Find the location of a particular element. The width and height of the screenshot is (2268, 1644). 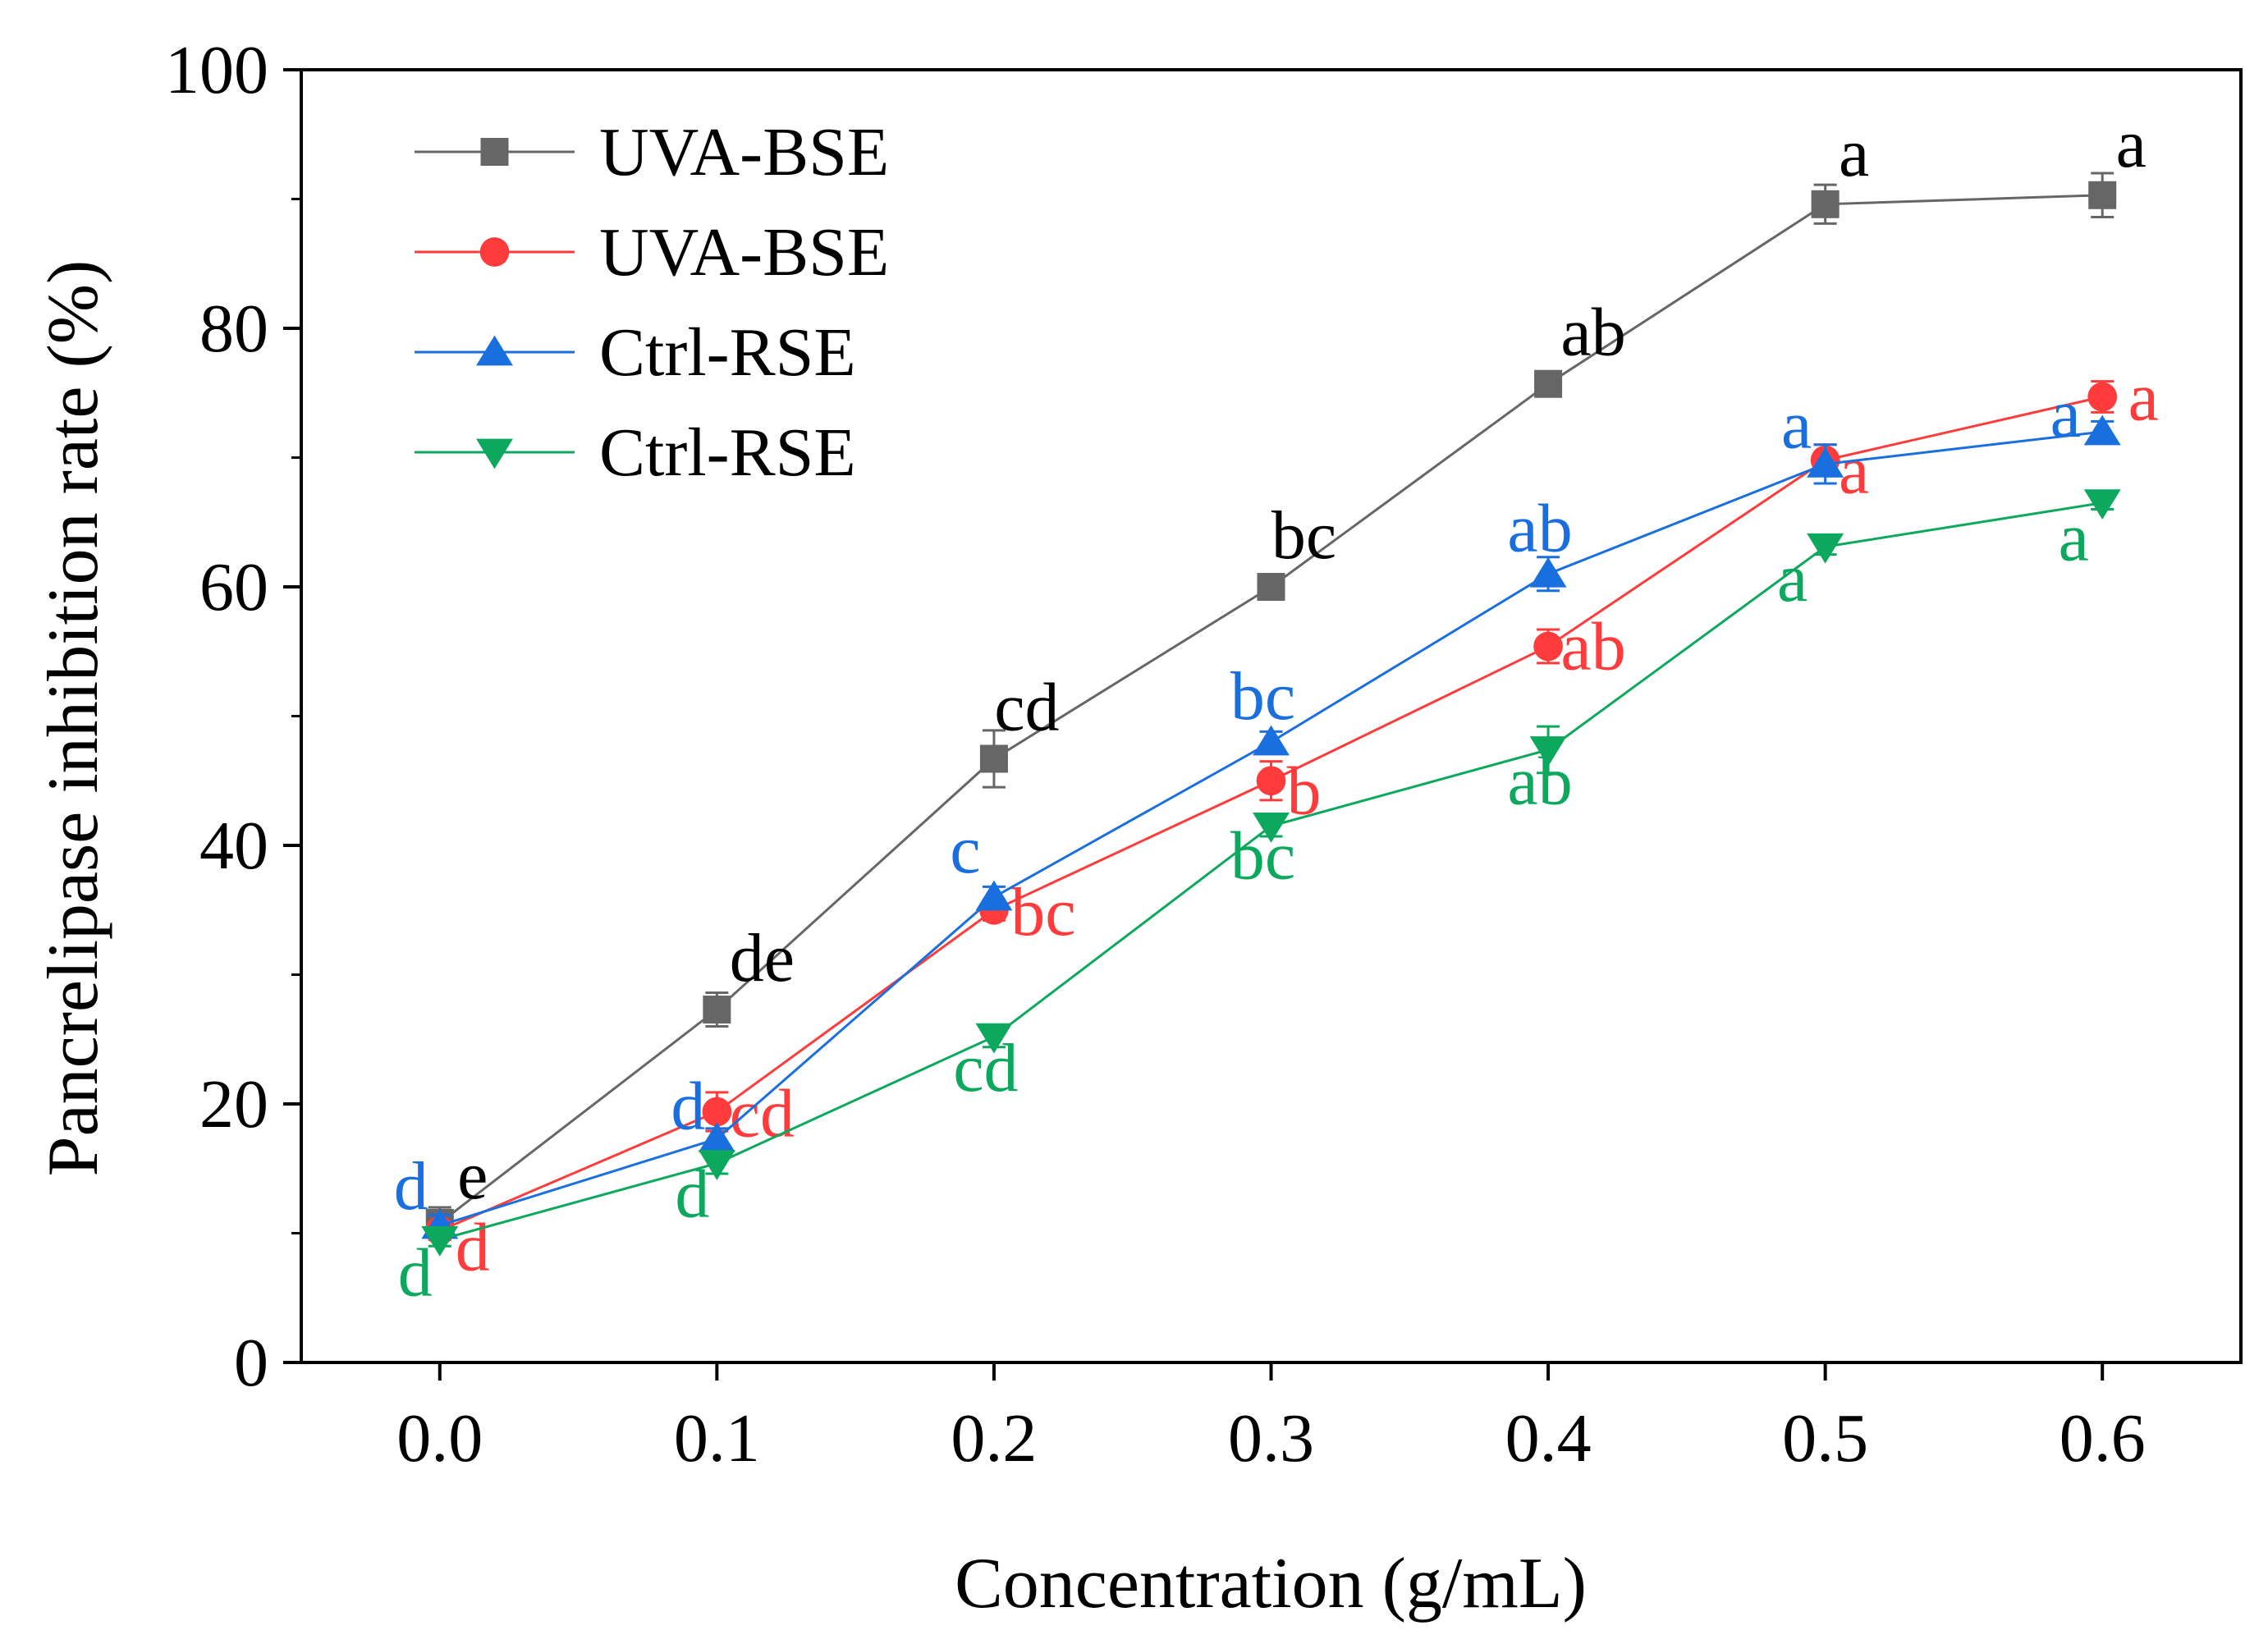

x-axis-title: Concentration (g/mL) is located at coordinates (1271, 1583).